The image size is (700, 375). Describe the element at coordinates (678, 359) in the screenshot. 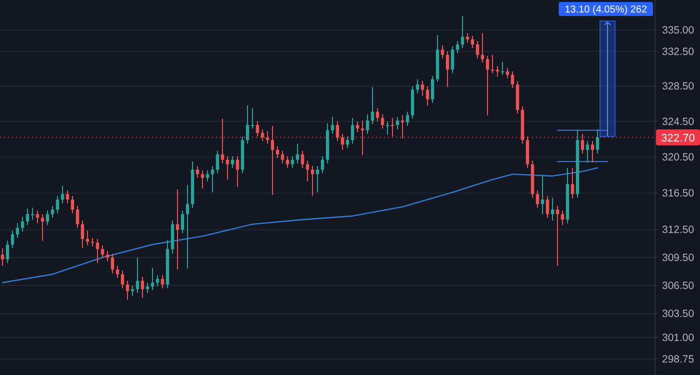

I see `y-tick-label: 298.75` at that location.